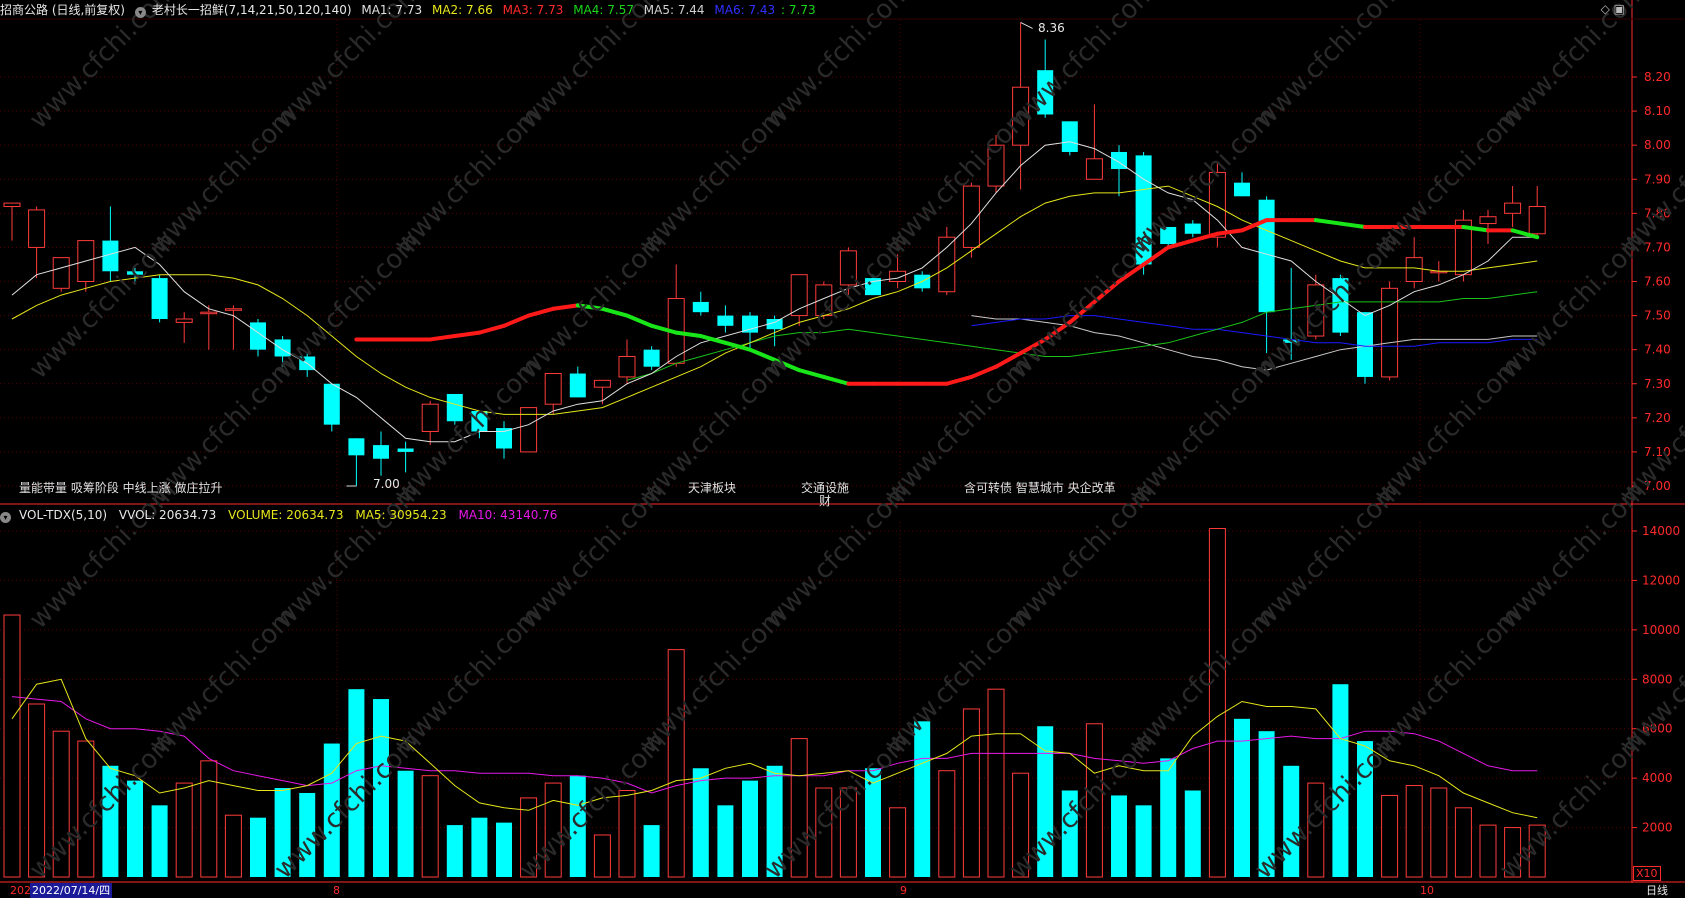 The image size is (1685, 898). What do you see at coordinates (1657, 213) in the screenshot?
I see `price-tick-label: 7.80` at bounding box center [1657, 213].